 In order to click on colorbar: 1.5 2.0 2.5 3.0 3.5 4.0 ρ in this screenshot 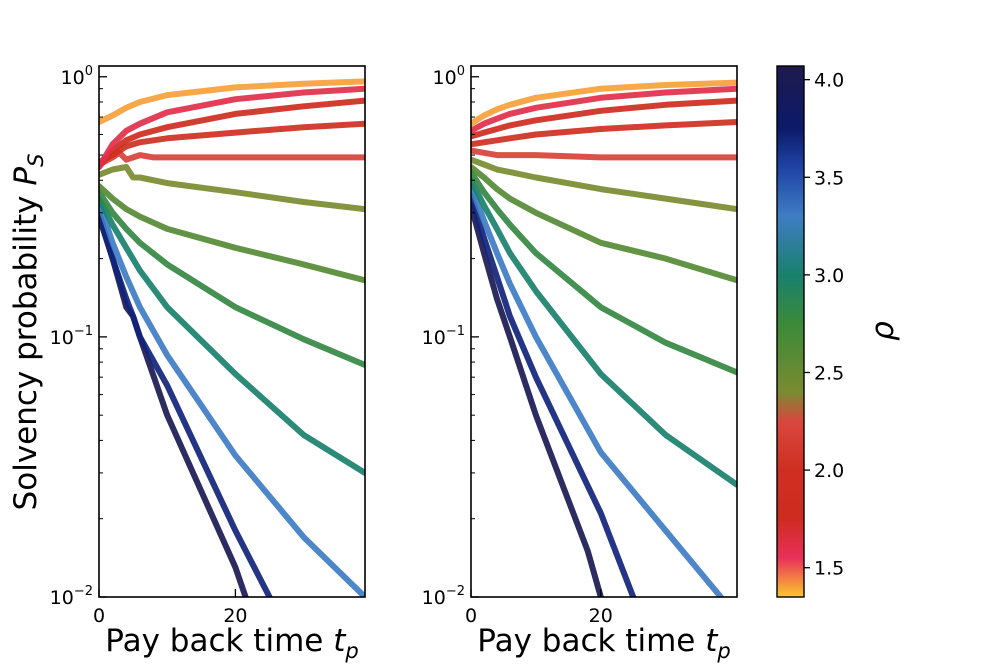, I will do `click(838, 331)`.